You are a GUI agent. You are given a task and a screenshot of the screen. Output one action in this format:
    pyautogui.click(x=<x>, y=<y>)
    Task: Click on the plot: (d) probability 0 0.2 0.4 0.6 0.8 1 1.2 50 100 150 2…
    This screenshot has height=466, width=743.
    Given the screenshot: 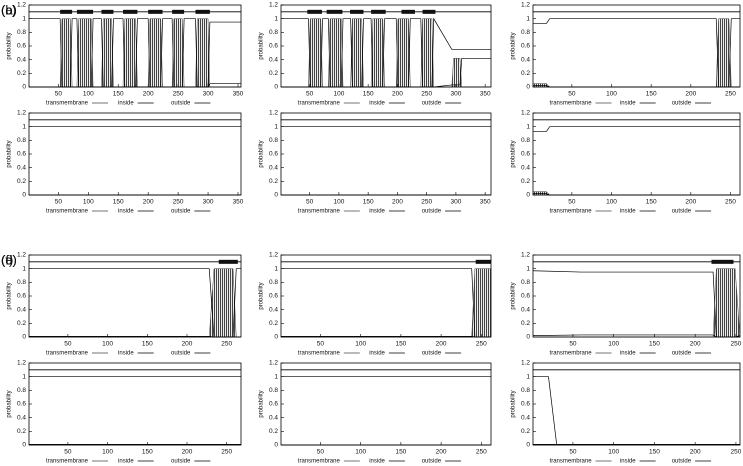 What is the action you would take?
    pyautogui.click(x=121, y=304)
    